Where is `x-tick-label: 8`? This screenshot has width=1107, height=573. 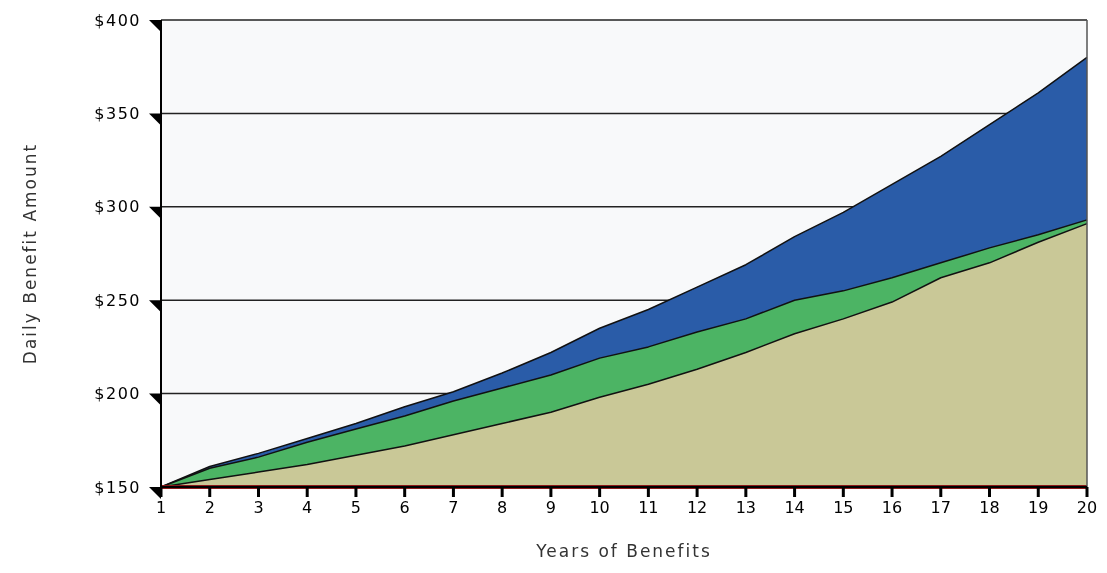 x-tick-label: 8 is located at coordinates (502, 507).